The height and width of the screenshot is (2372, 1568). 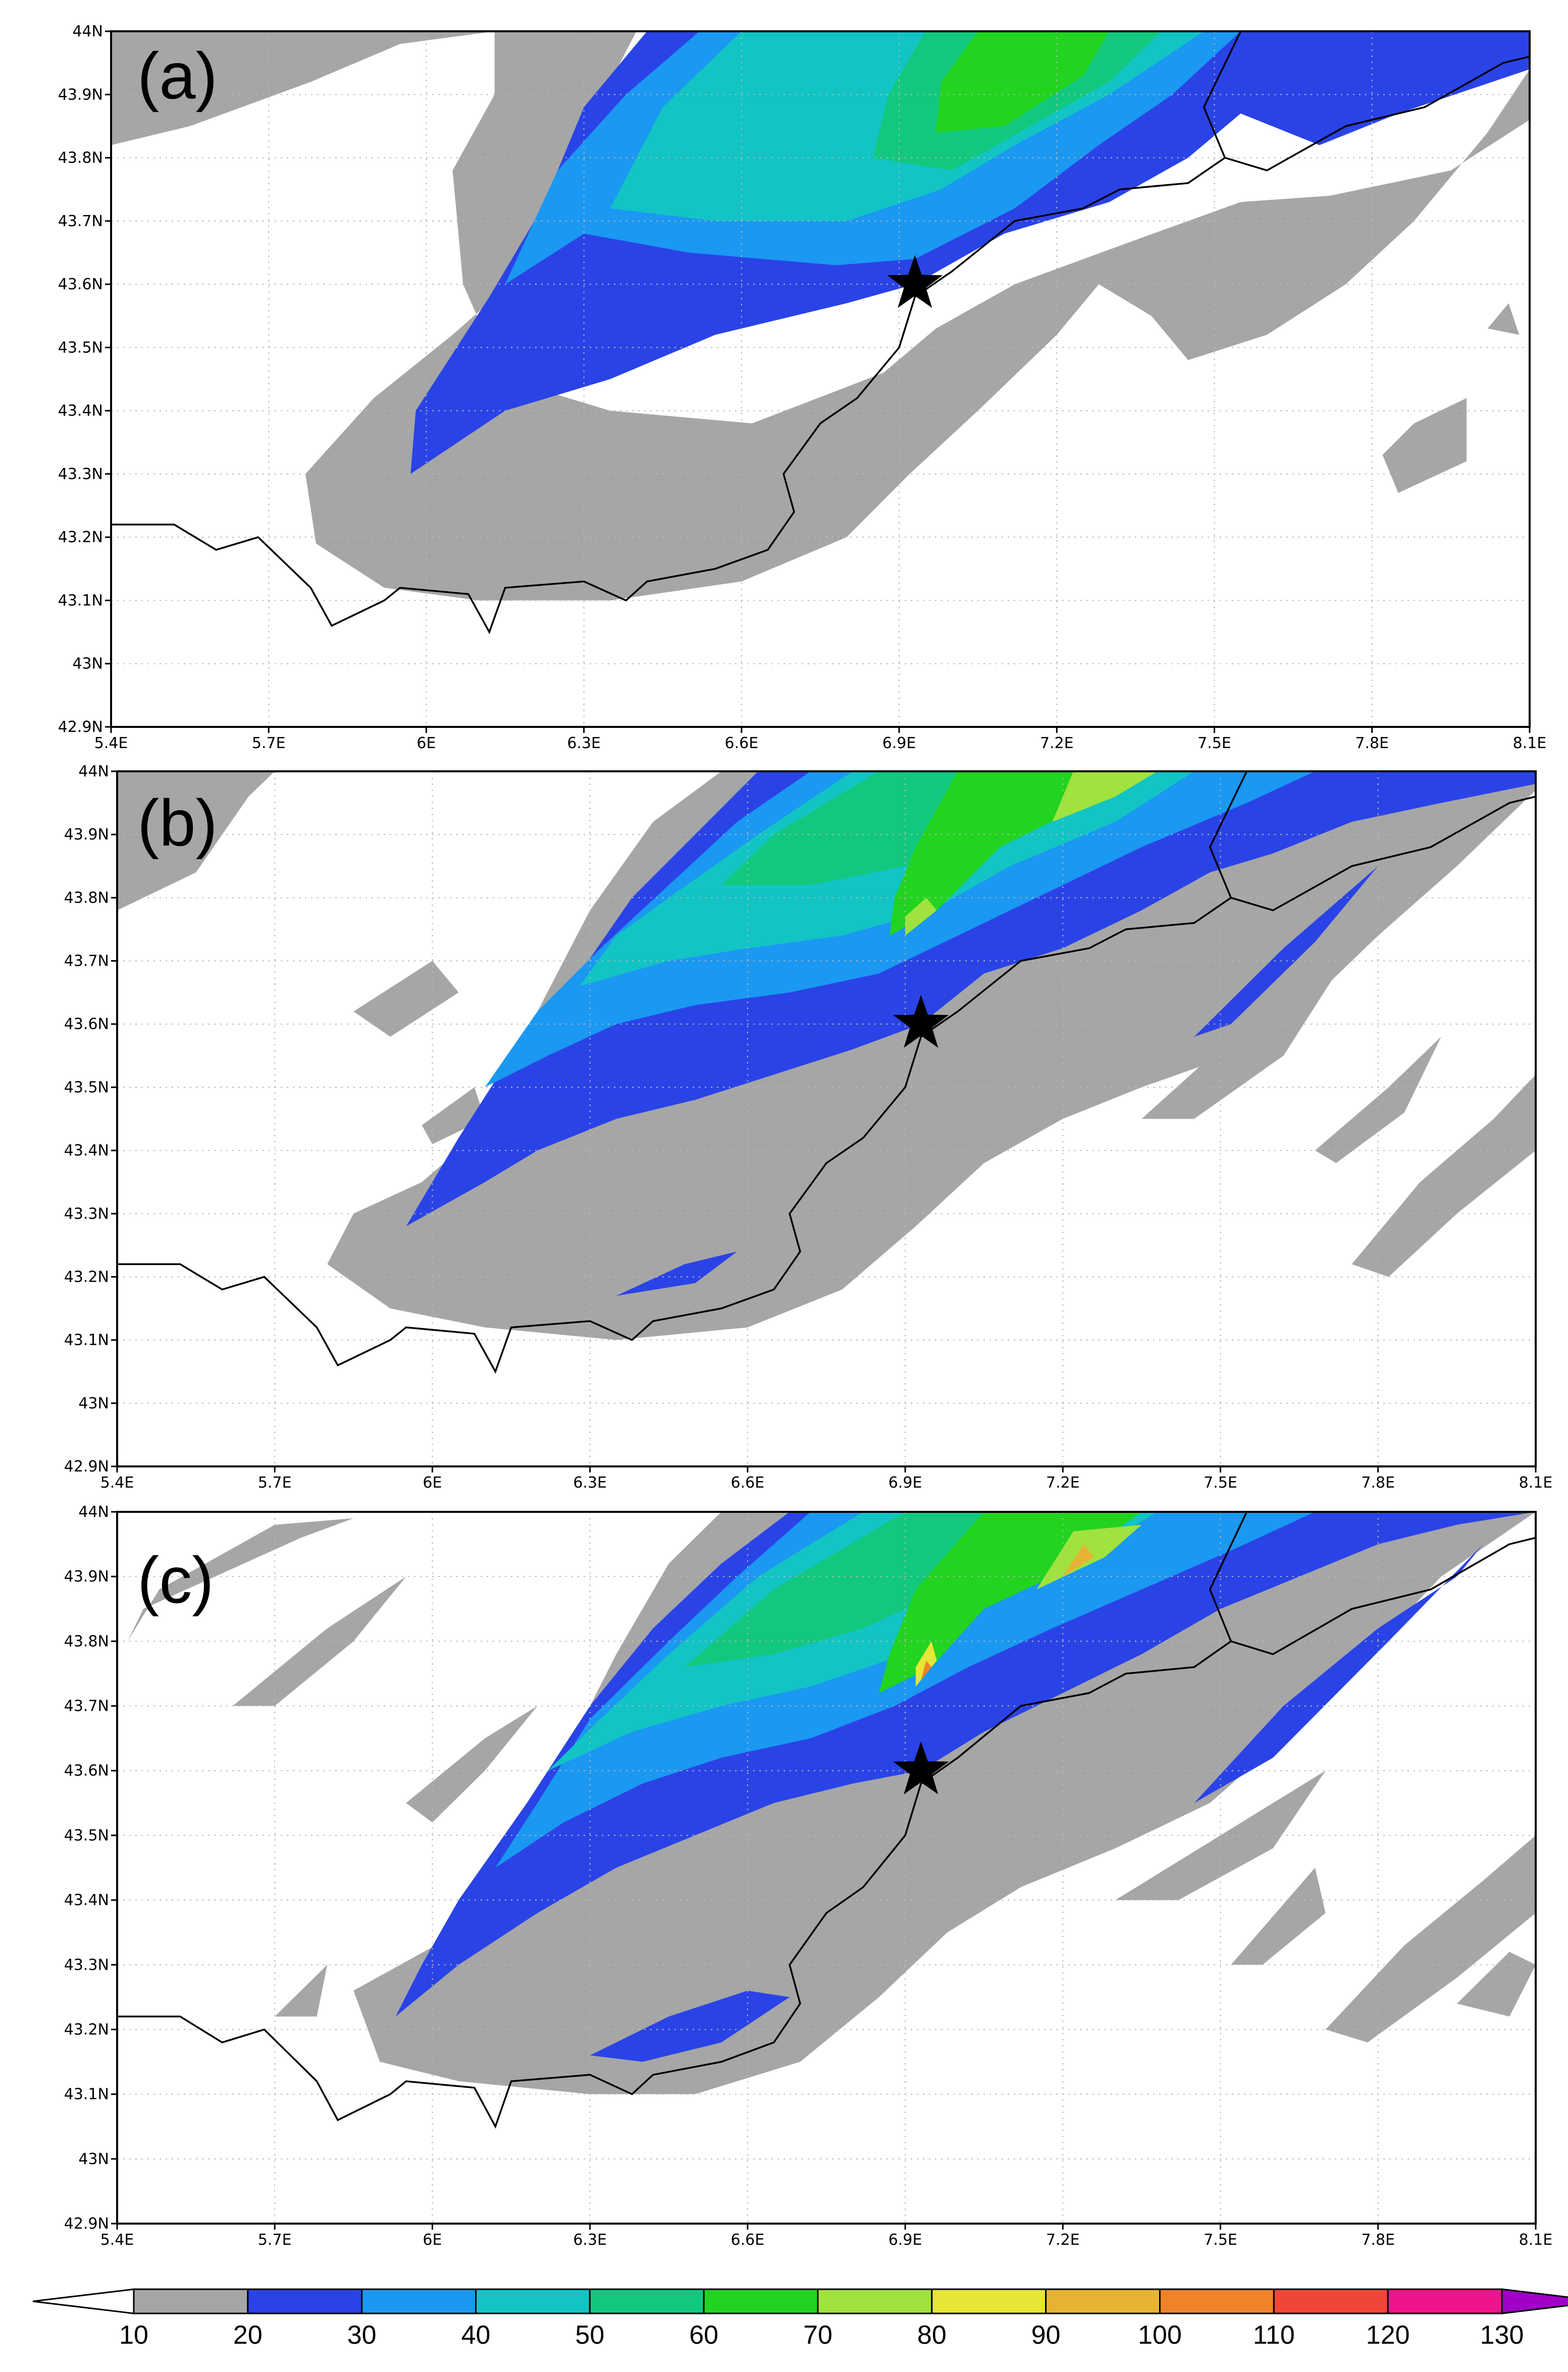 I want to click on panel-label-b: (b), so click(x=177, y=823).